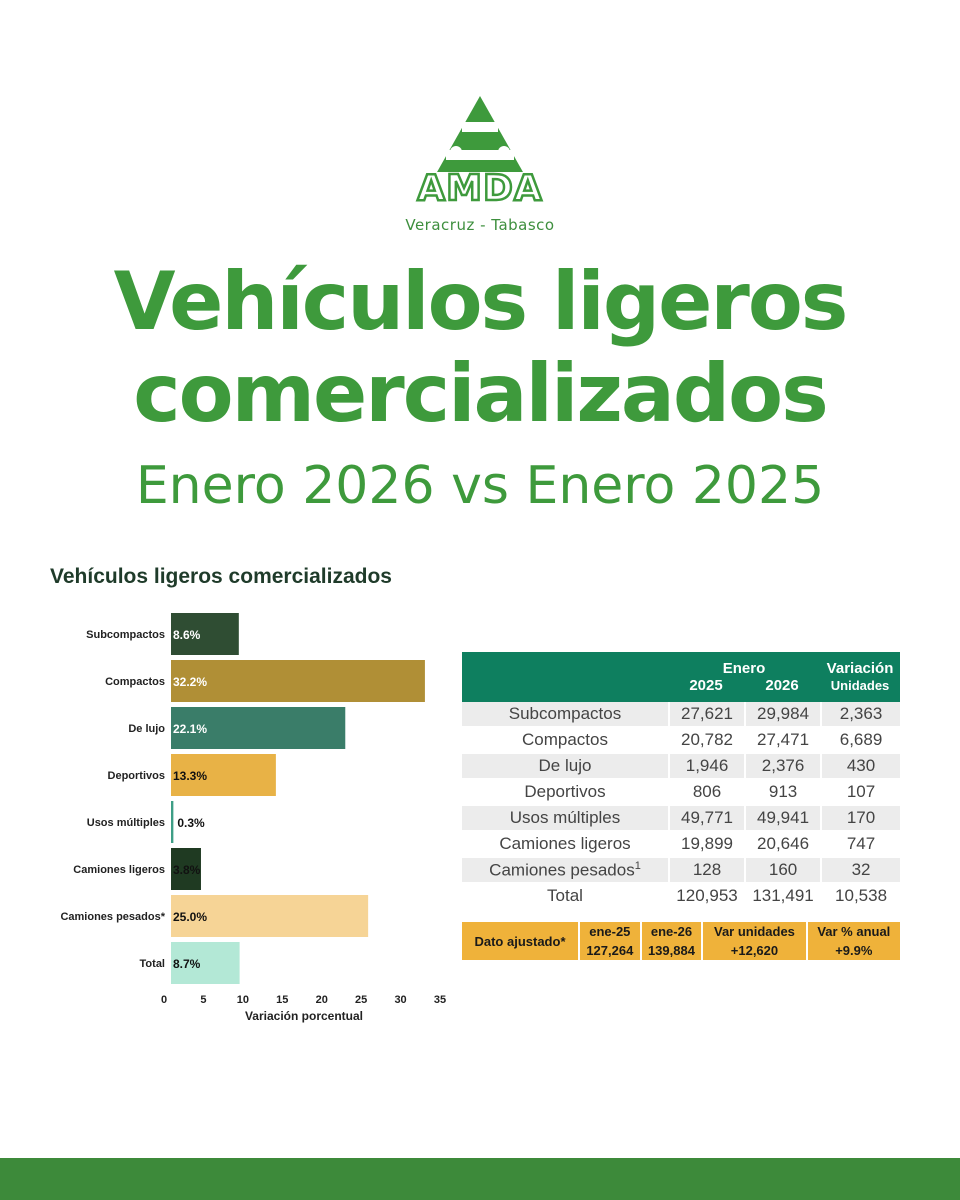 The image size is (960, 1200). What do you see at coordinates (190, 917) in the screenshot?
I see `data-label: 25.0%` at bounding box center [190, 917].